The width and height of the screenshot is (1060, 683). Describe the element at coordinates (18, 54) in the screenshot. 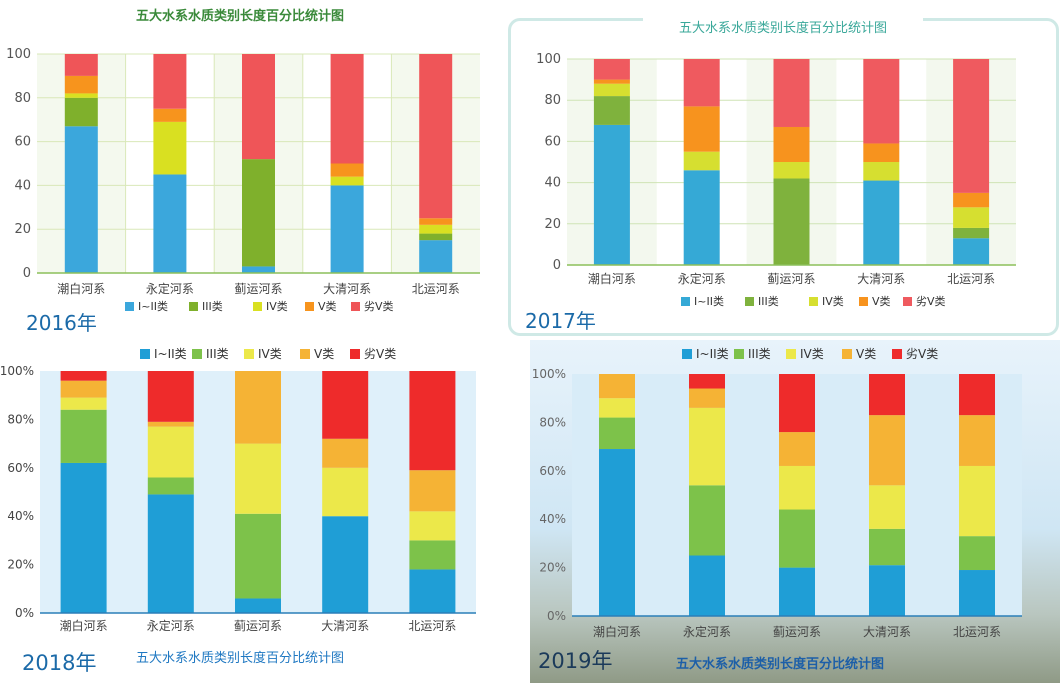

I see `y-tick-label: 100` at that location.